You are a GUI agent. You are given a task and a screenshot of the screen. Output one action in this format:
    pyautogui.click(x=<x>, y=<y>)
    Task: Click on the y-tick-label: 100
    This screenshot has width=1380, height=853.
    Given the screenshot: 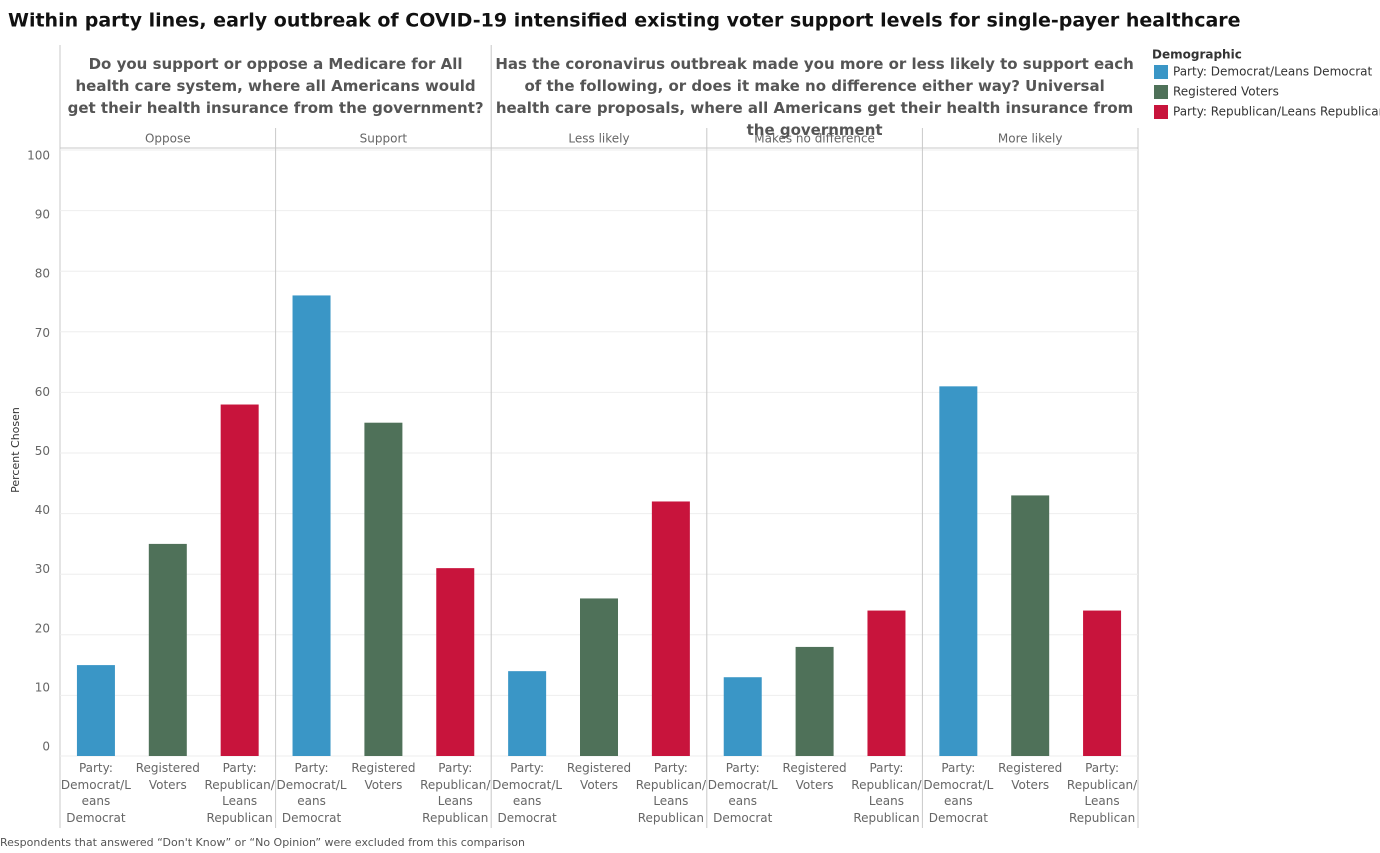 What is the action you would take?
    pyautogui.click(x=38, y=156)
    